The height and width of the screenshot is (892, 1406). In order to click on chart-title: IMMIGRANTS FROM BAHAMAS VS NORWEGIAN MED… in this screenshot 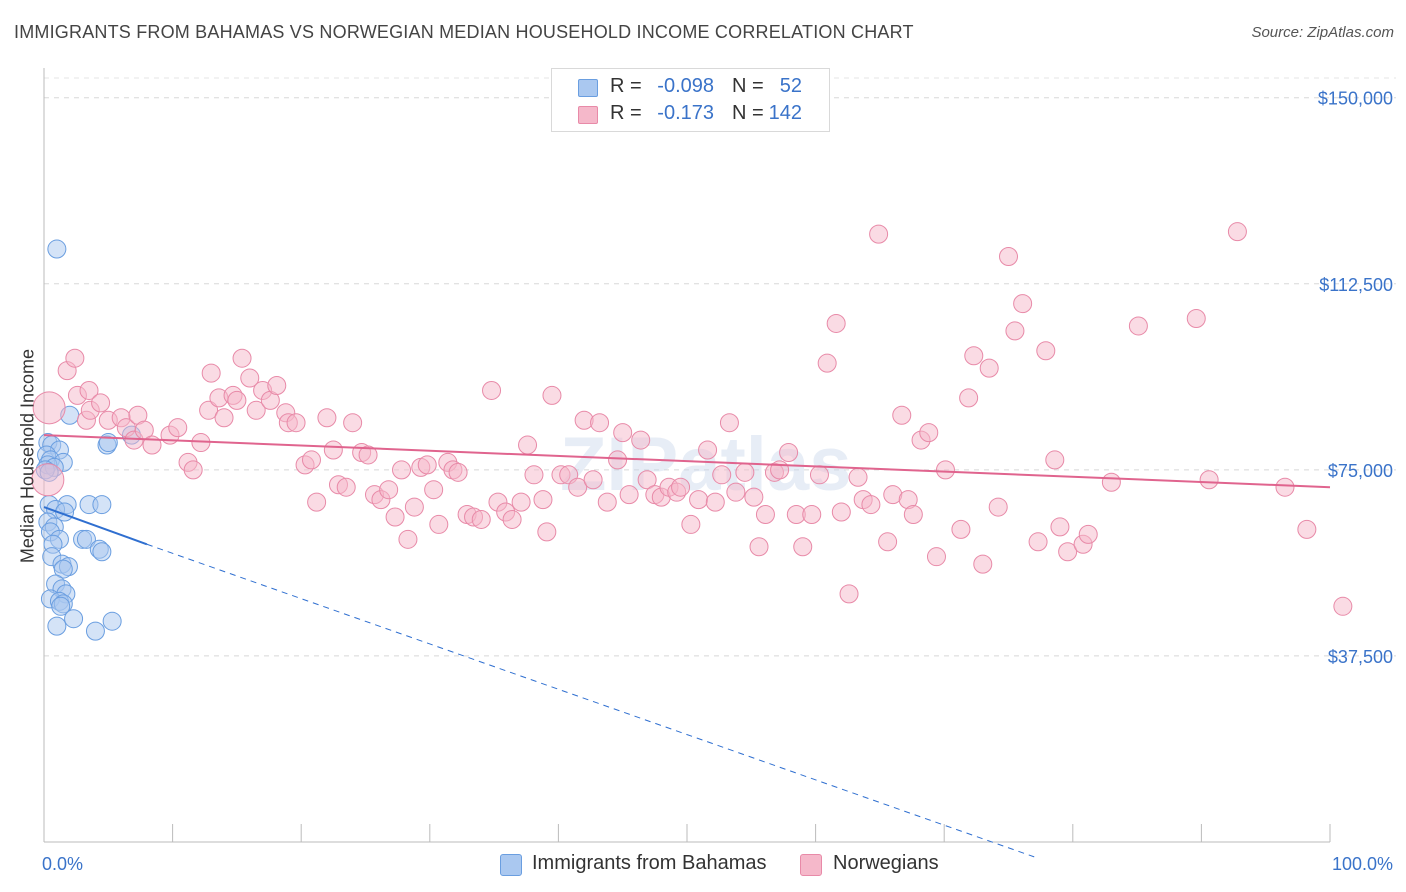, I will do `click(464, 32)`.